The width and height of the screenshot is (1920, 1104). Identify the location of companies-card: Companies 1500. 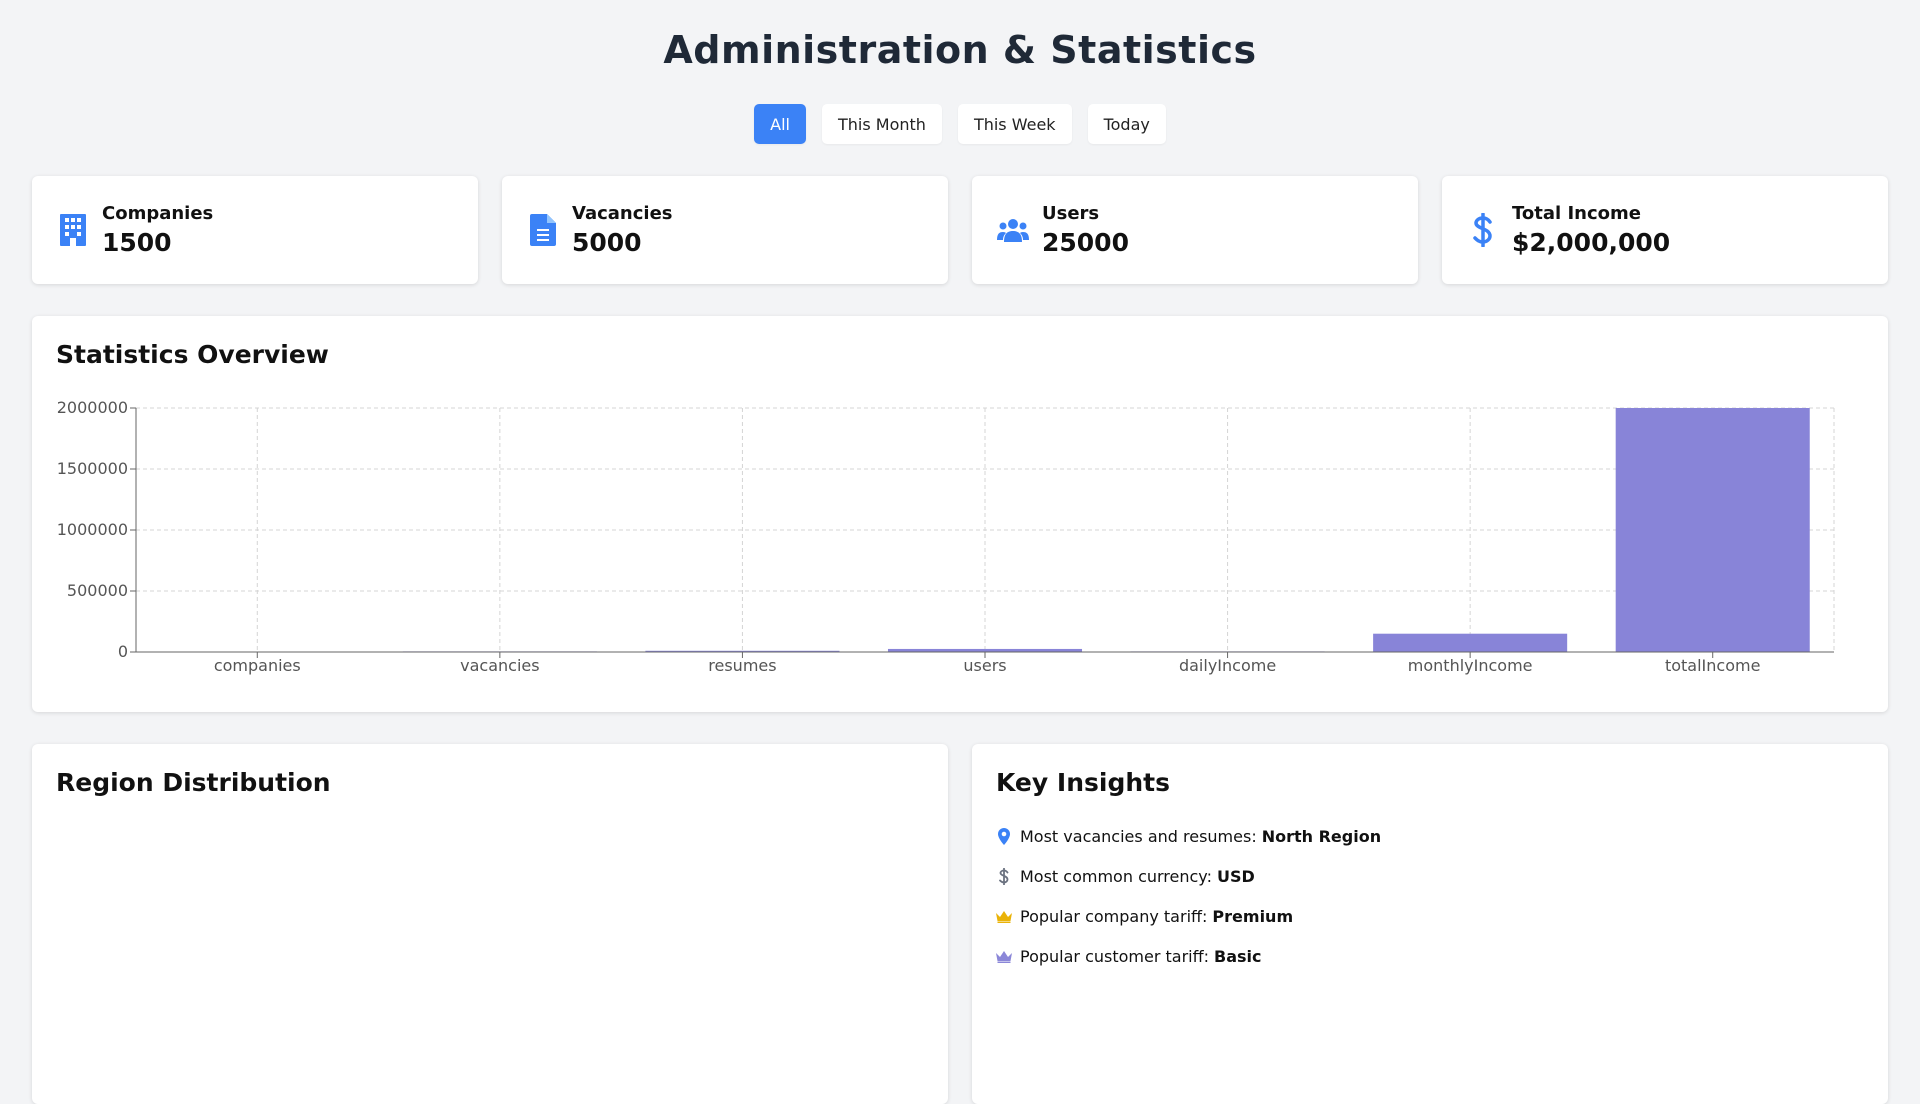
(255, 230).